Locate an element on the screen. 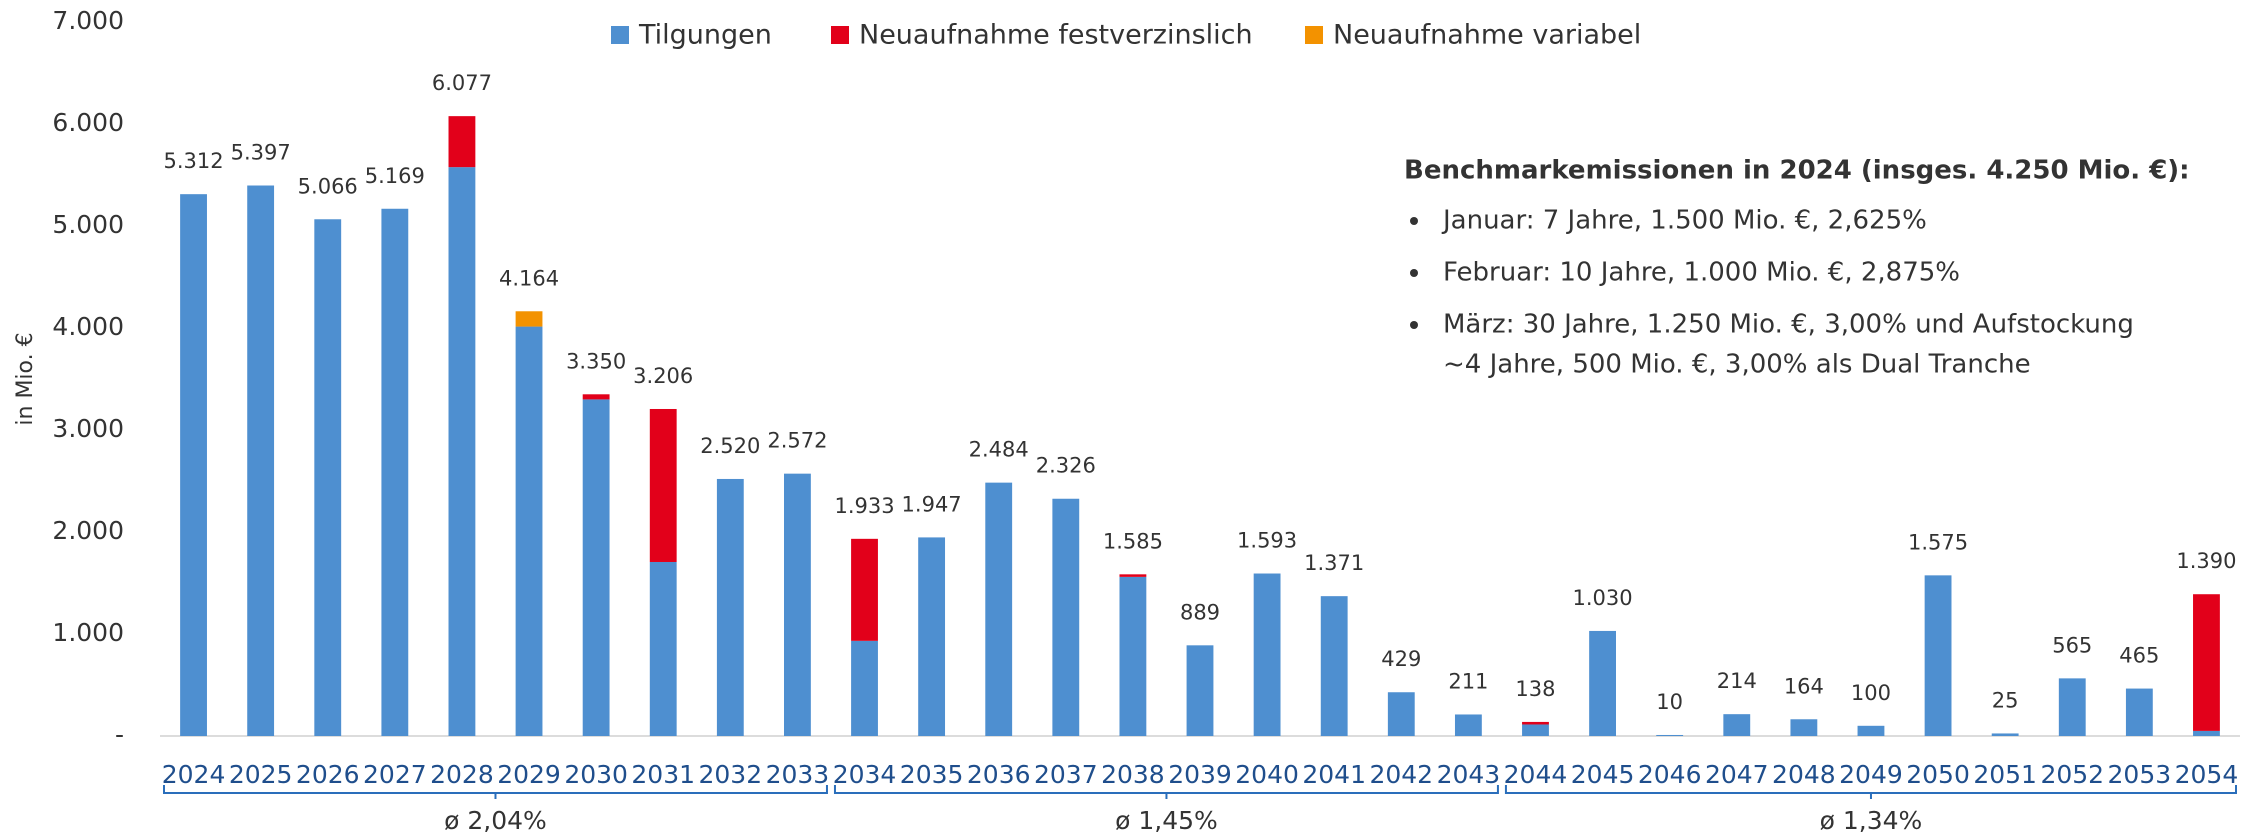 The width and height of the screenshot is (2251, 835). x-tick-label: 2036 is located at coordinates (999, 774).